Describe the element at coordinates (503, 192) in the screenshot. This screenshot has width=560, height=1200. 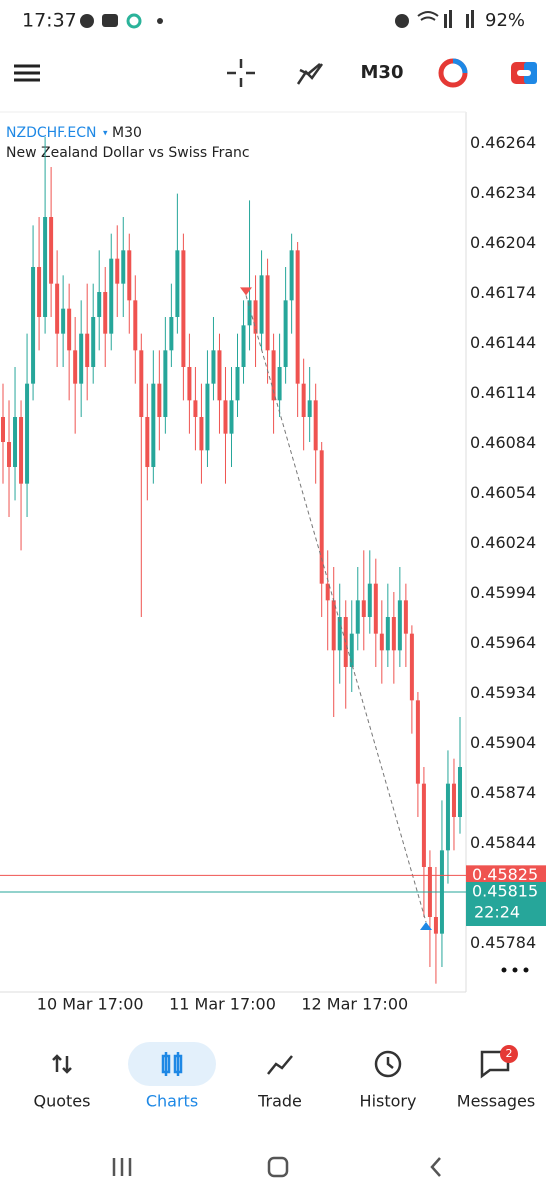
I see `y-tick-label: 0.46234` at that location.